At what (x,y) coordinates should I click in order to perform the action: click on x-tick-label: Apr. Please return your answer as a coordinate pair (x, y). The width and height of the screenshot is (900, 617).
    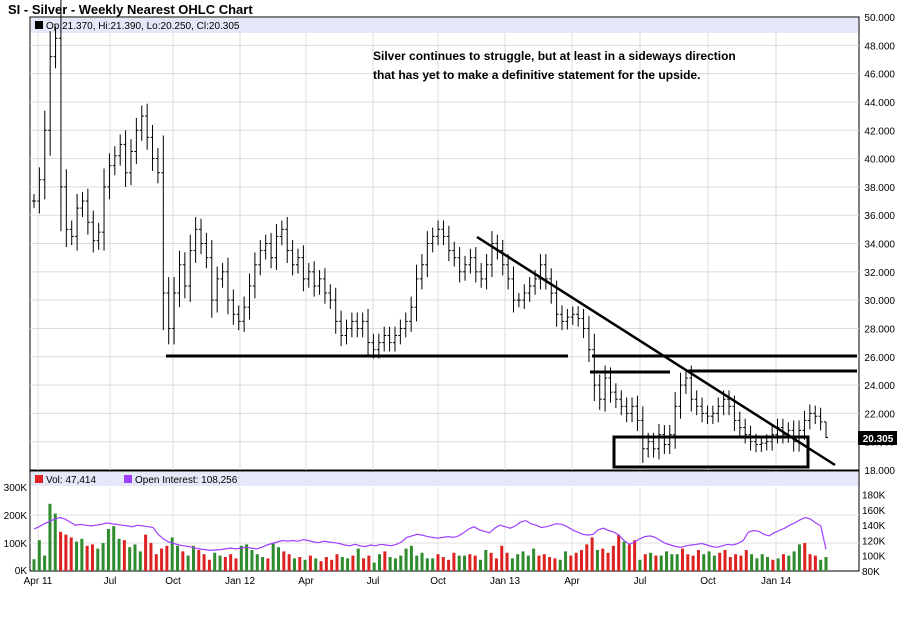
    Looking at the image, I should click on (572, 581).